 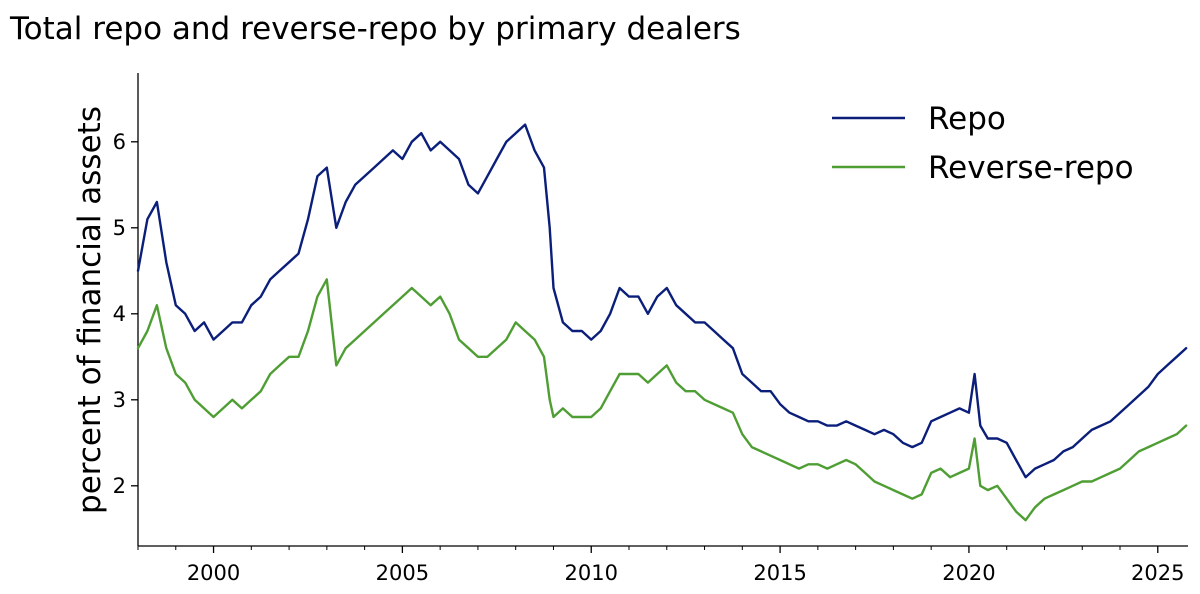 I want to click on x-tick-label: 2005, so click(x=402, y=573).